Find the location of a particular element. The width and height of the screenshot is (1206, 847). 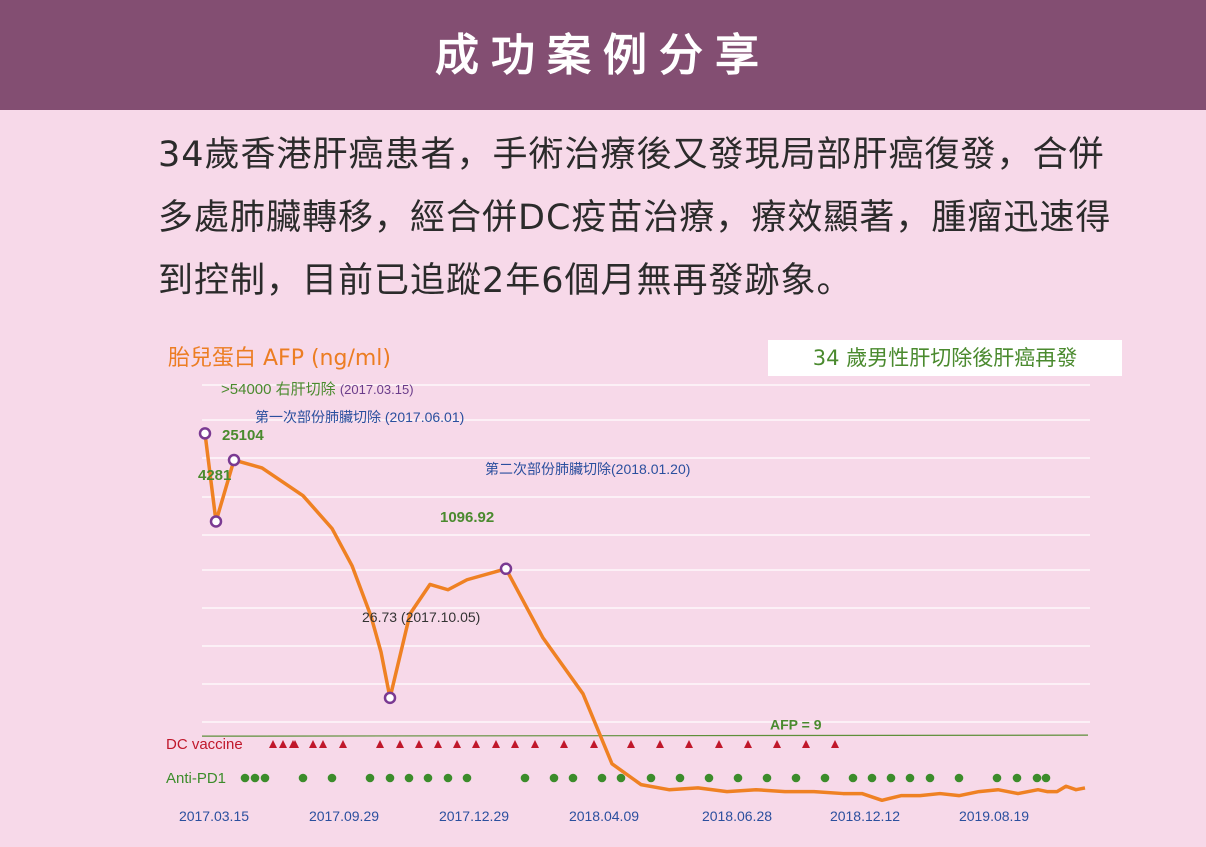

page-title: 成功案例分享 is located at coordinates (603, 55).